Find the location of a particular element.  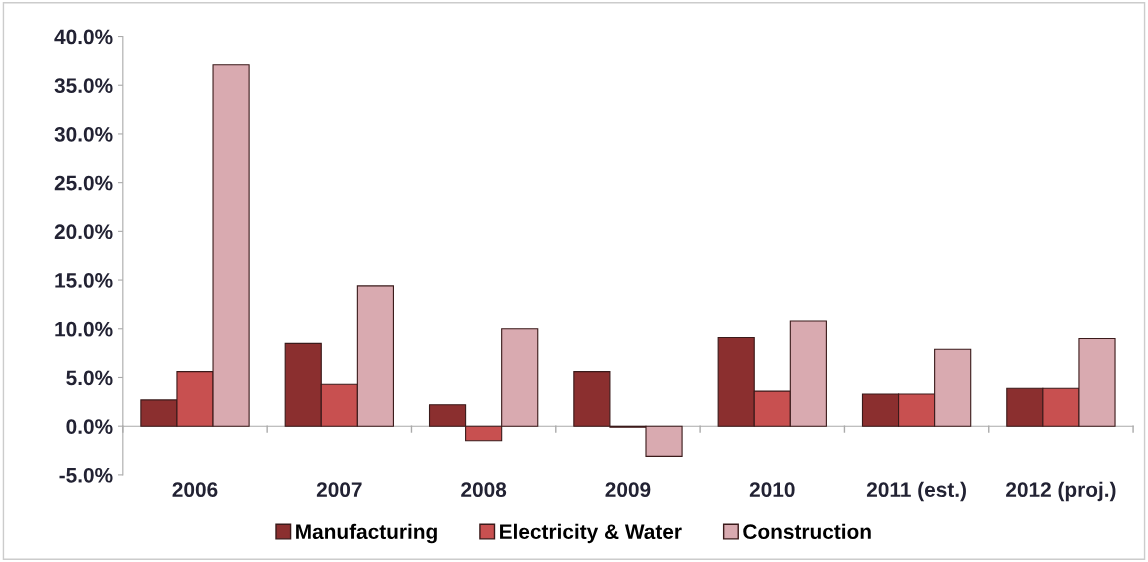

y-tick-label: 35.0% is located at coordinates (83, 86).